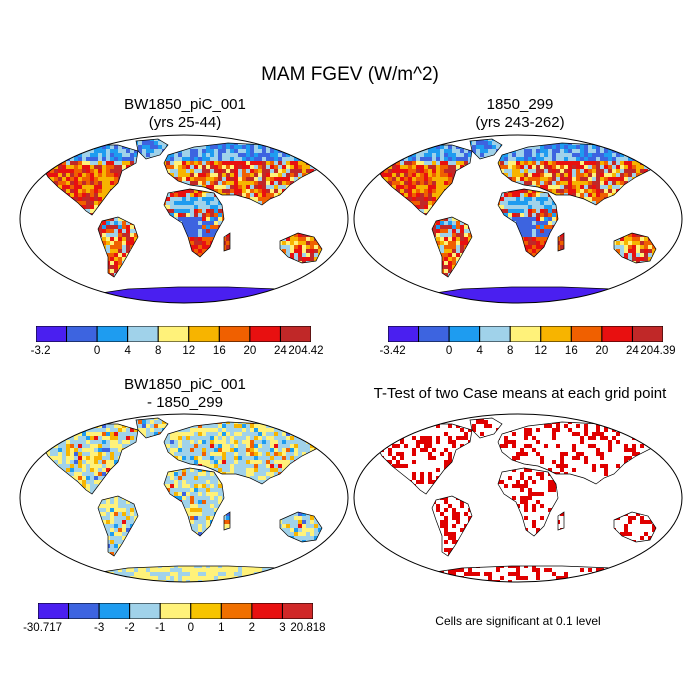 This screenshot has height=700, width=700. What do you see at coordinates (160, 628) in the screenshot?
I see `colorbar-diff-tick-label: -1` at bounding box center [160, 628].